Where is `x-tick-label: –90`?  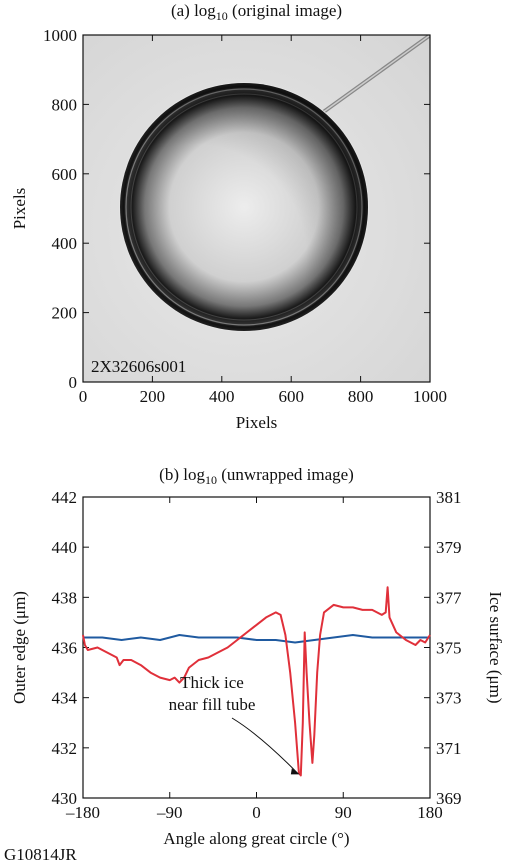 x-tick-label: –90 is located at coordinates (169, 812).